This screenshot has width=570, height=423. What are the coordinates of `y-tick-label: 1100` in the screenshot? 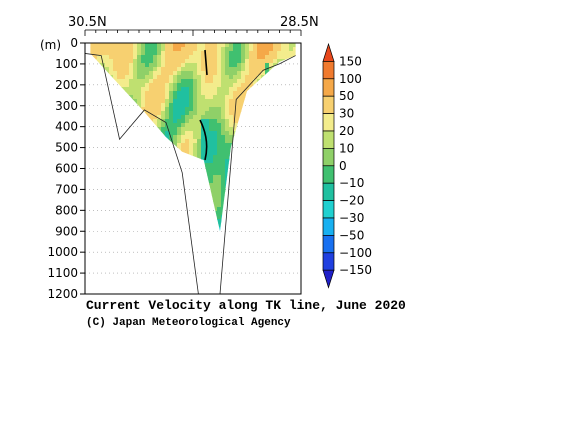 It's located at (62, 273).